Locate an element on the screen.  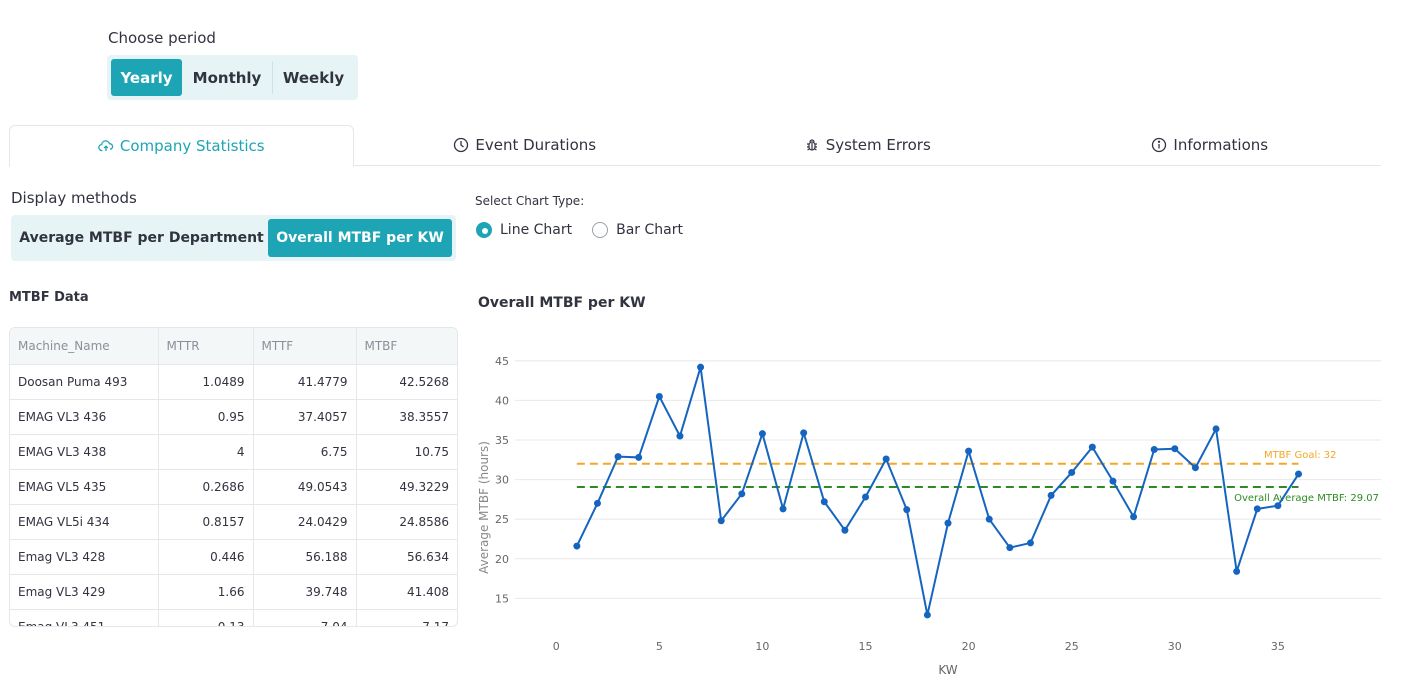
table-cell: EMAG VL5 435 is located at coordinates (84, 487).